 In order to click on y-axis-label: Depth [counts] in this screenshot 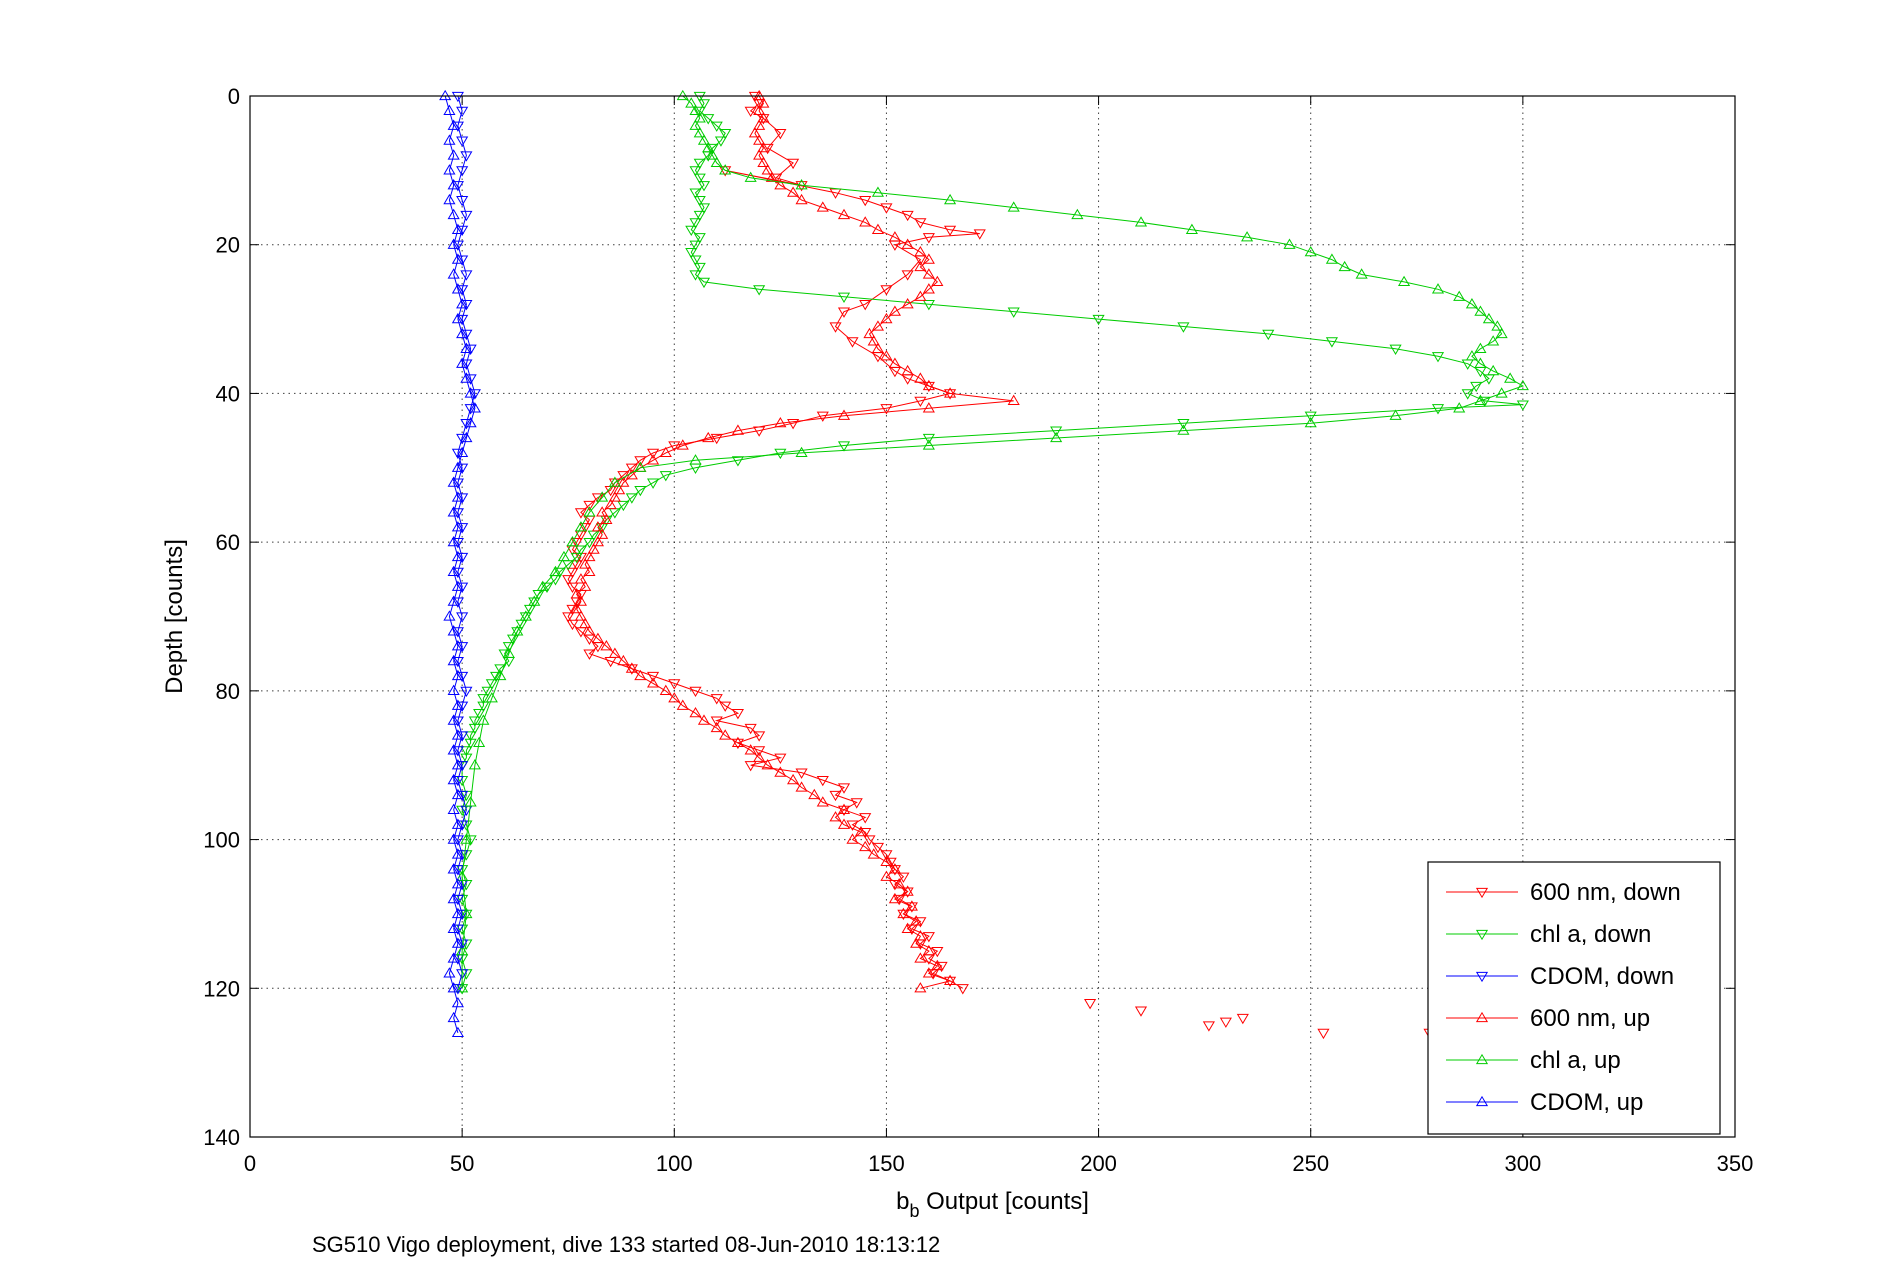, I will do `click(174, 616)`.